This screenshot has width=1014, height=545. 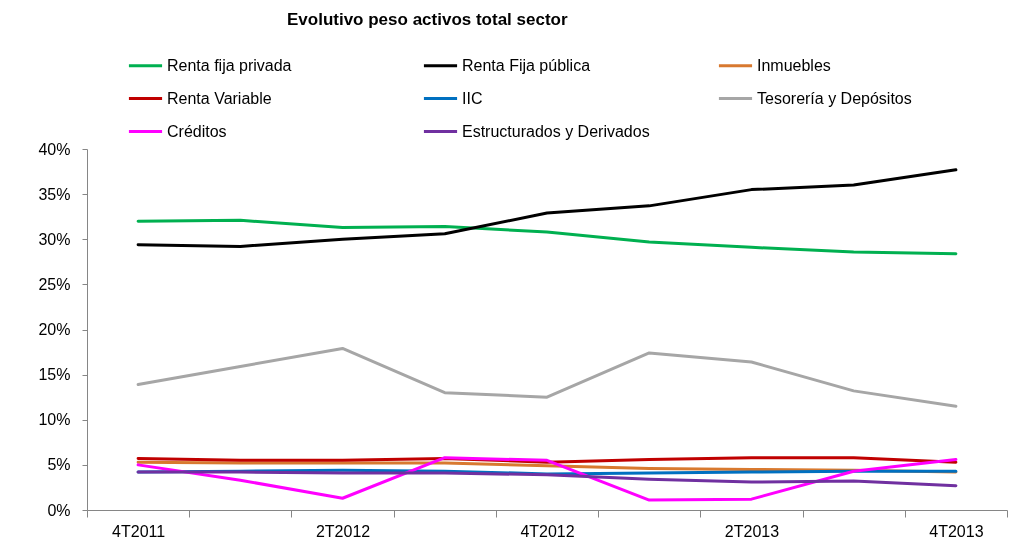 I want to click on y-tick-label: 0%, so click(x=59, y=510).